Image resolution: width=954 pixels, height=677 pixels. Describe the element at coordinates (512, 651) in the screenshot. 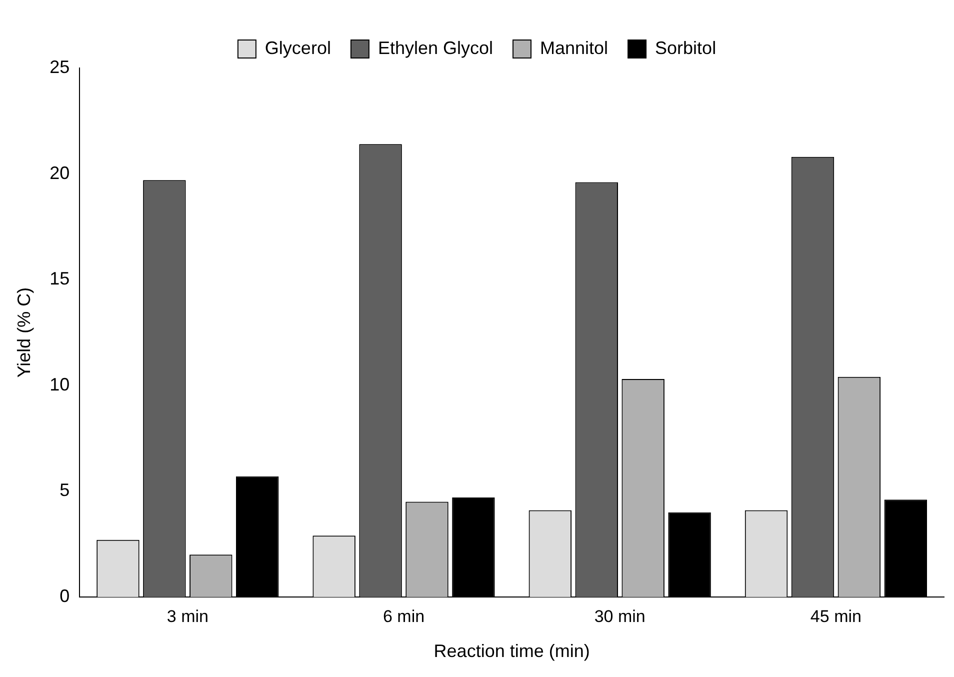

I see `x-axis-title: Reaction time (min)` at that location.